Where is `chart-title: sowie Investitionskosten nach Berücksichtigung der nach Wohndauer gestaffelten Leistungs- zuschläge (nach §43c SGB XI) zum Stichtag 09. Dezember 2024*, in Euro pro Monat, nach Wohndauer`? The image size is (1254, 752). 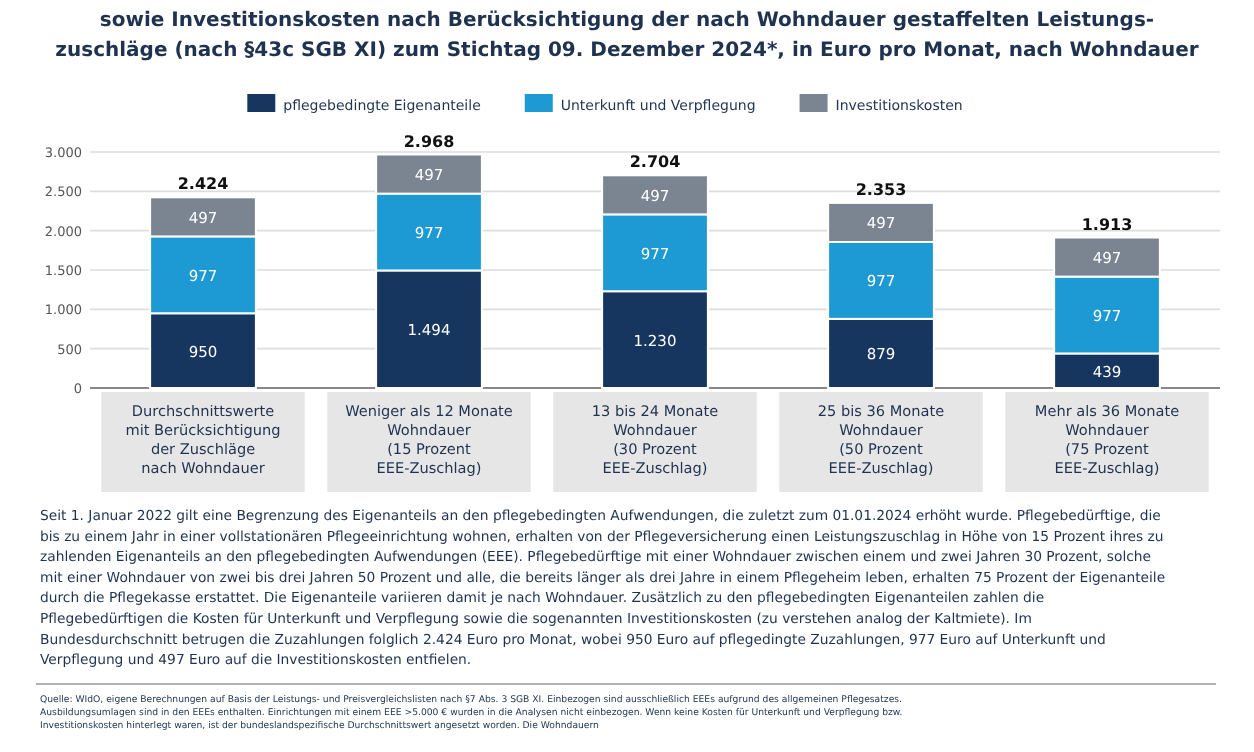
chart-title: sowie Investitionskosten nach Berücksichtigung der nach Wohndauer gestaffelten Leistungs- zuschläge (nach §43c SGB XI) zum Stichtag 09. Dezember 2024*, in Euro pro Monat, nach Wohndauer is located at coordinates (627, 36).